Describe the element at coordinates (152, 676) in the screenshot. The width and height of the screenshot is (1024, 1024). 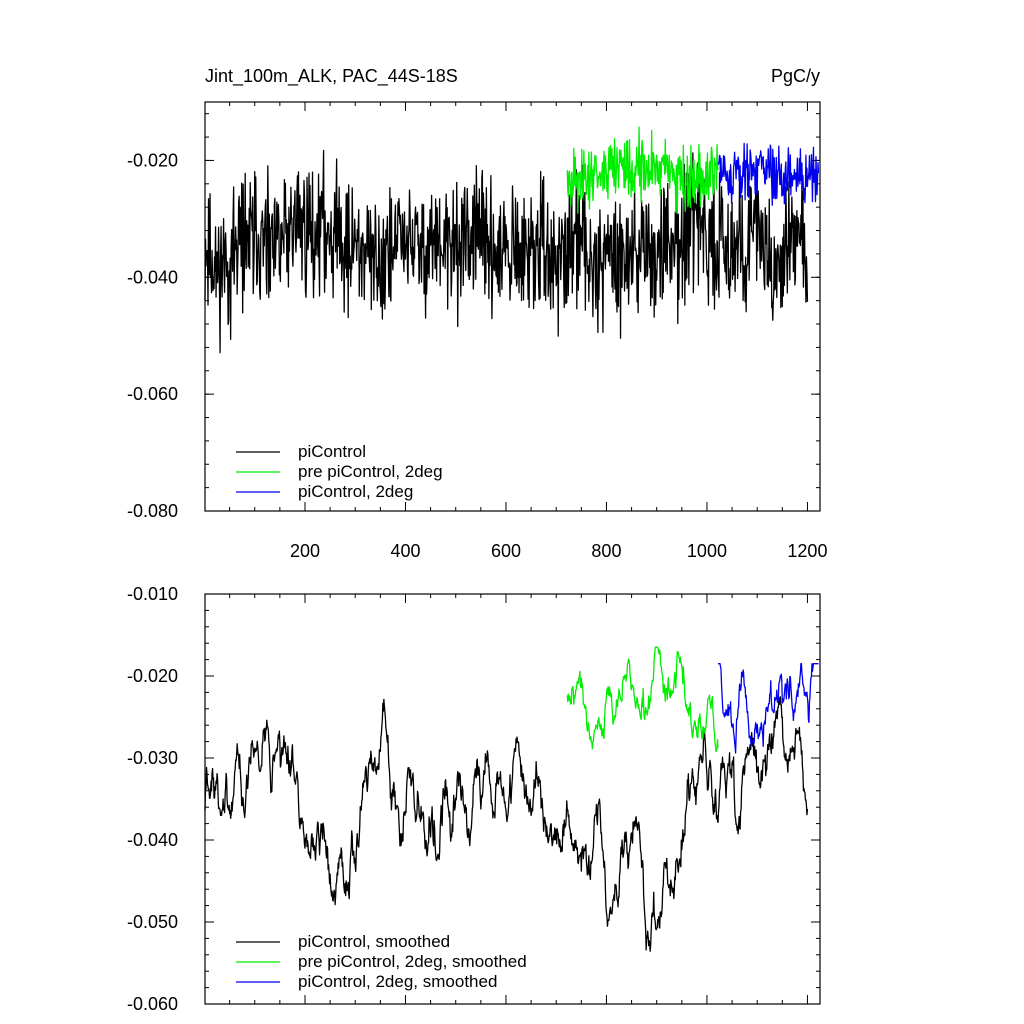
I see `bot-y-tick-label: -0.020` at that location.